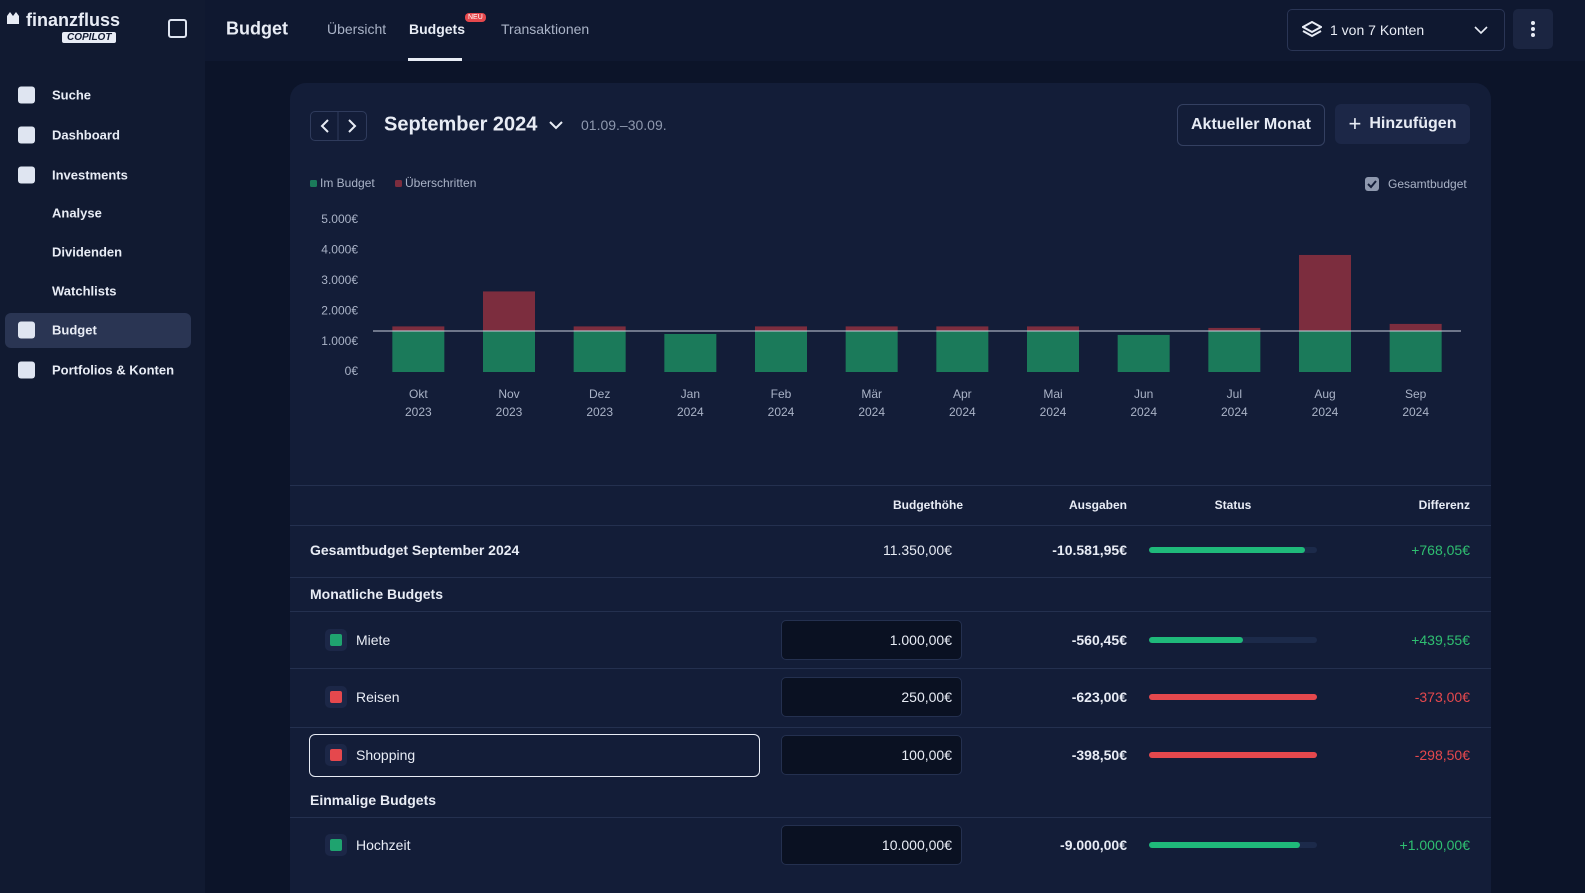  I want to click on nav-item: Analyse, so click(77, 213).